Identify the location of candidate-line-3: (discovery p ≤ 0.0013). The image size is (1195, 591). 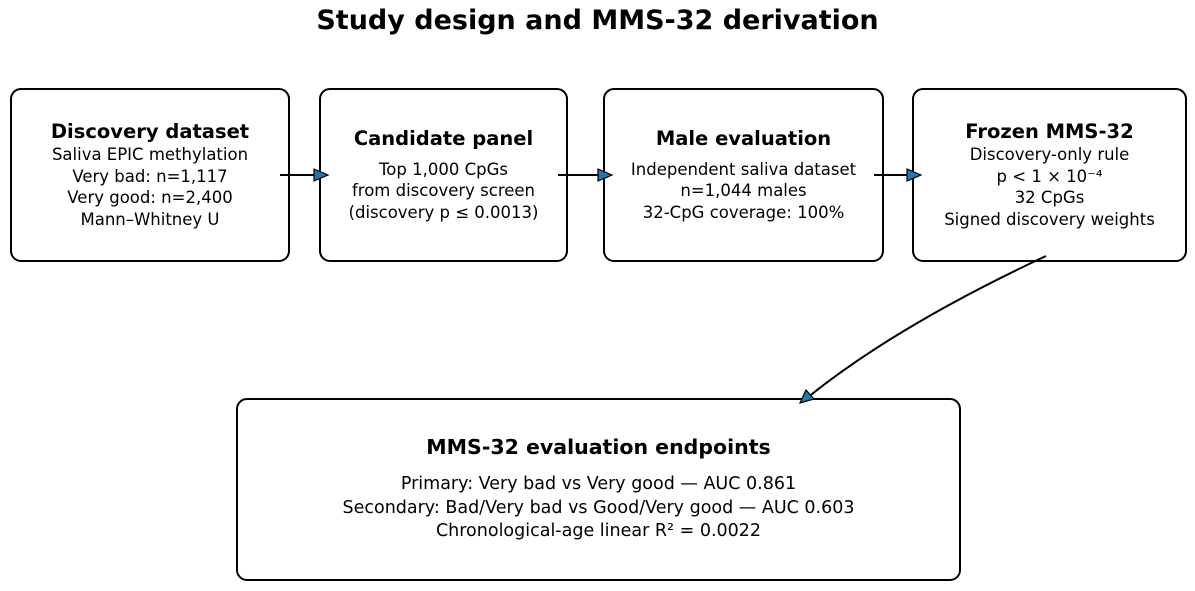
(443, 212).